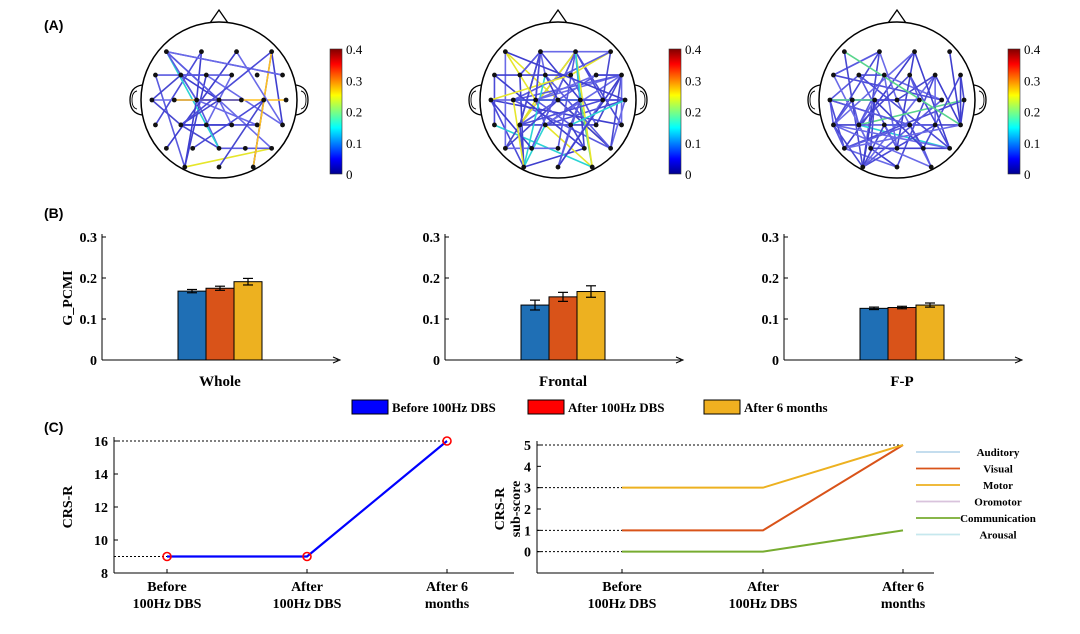 The width and height of the screenshot is (1080, 634). What do you see at coordinates (621, 587) in the screenshot?
I see `x-tick-label: Before` at bounding box center [621, 587].